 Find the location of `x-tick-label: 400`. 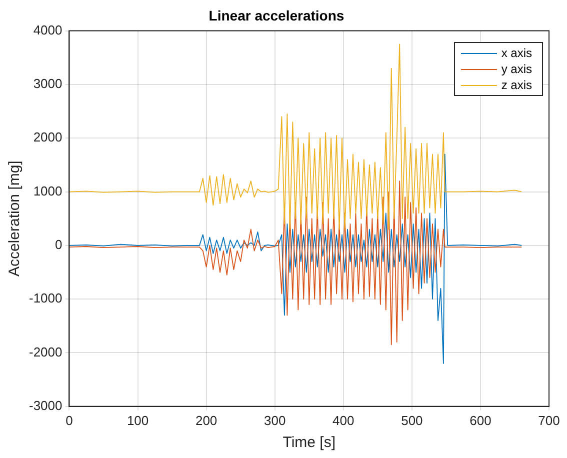

x-tick-label: 400 is located at coordinates (343, 420).